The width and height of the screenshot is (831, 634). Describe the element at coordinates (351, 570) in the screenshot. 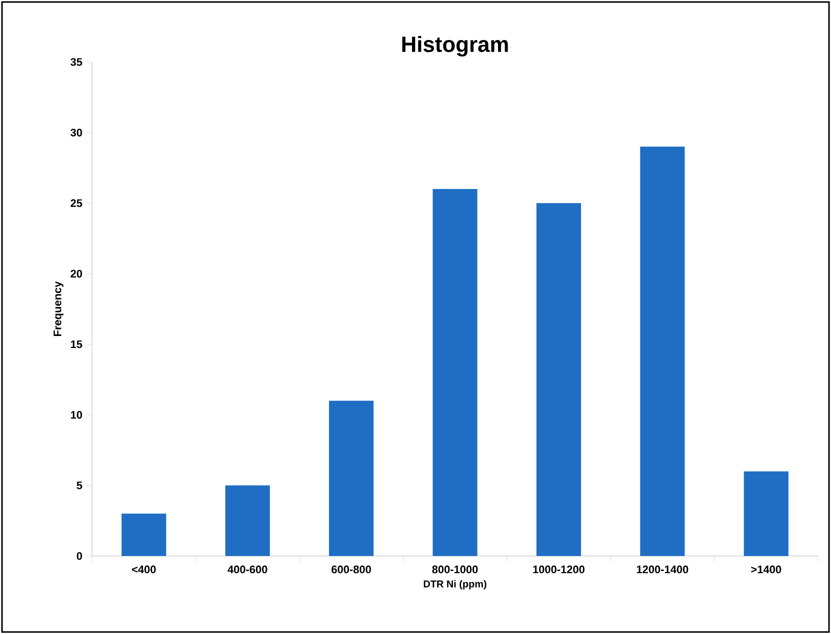

I see `x-tick-label: 600-800` at that location.